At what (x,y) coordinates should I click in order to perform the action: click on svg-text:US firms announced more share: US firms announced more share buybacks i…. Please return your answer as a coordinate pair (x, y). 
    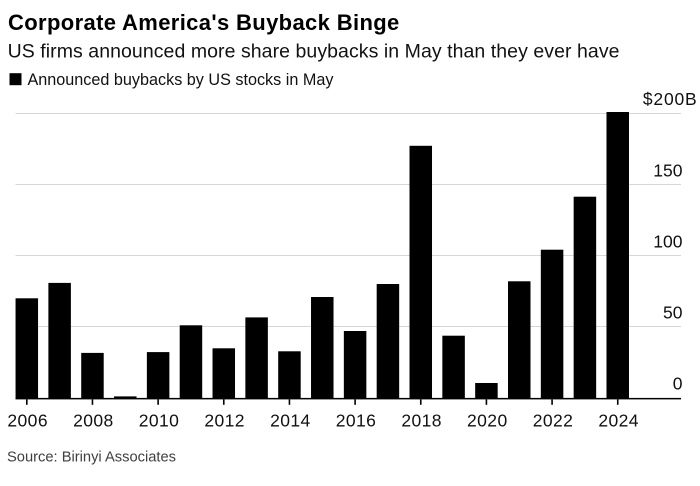
    Looking at the image, I should click on (314, 52).